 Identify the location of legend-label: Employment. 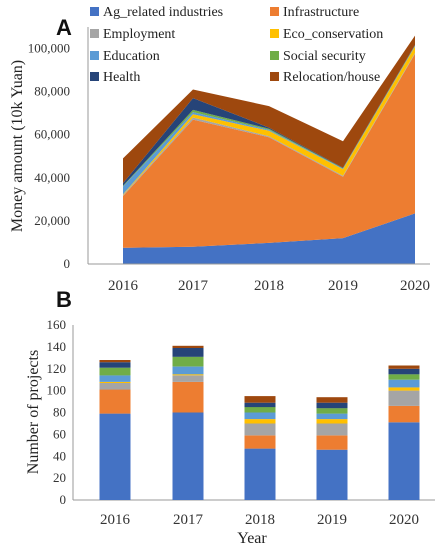
(139, 34).